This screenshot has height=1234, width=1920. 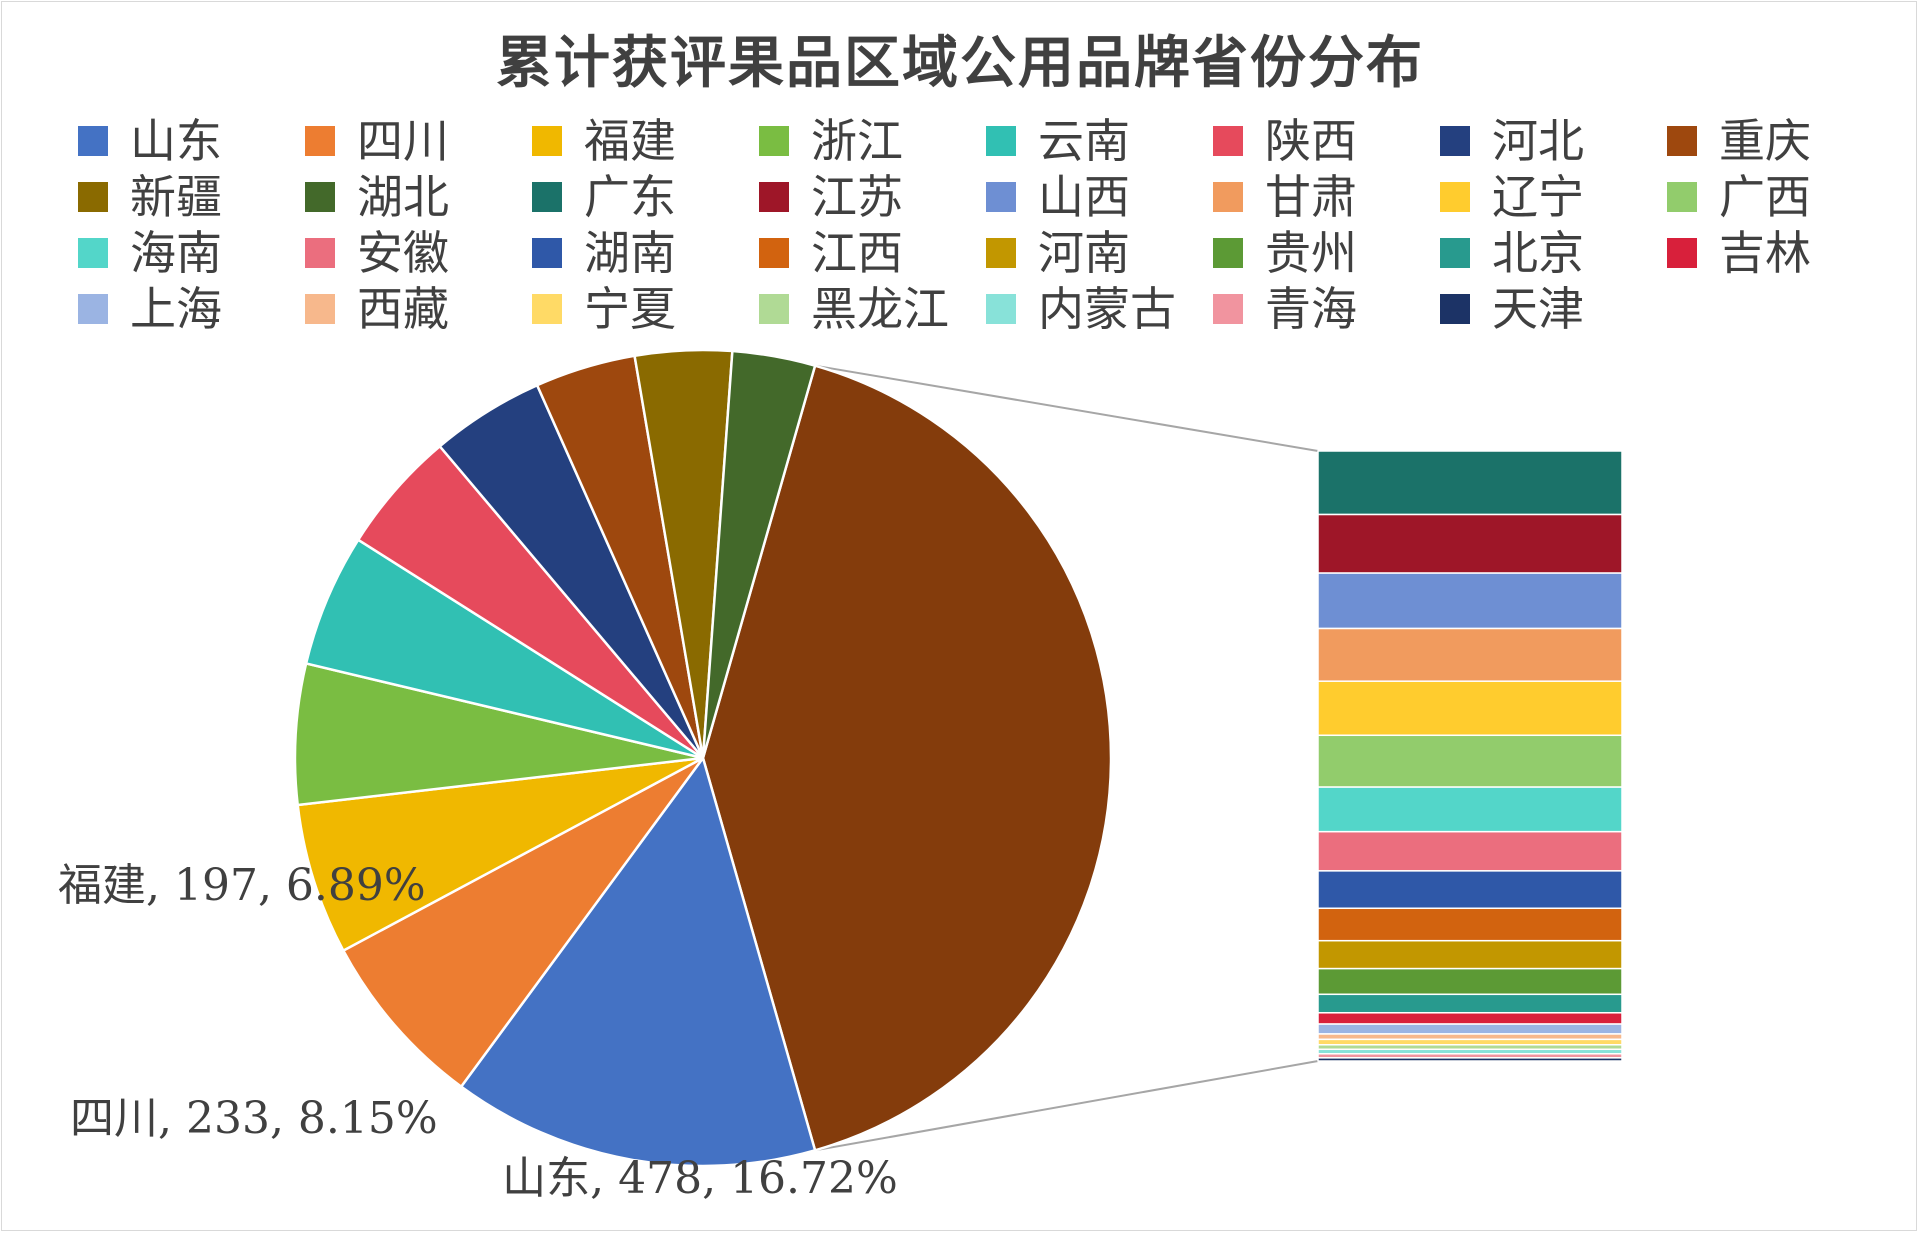 I want to click on legend-item: 重庆, so click(x=1739, y=141).